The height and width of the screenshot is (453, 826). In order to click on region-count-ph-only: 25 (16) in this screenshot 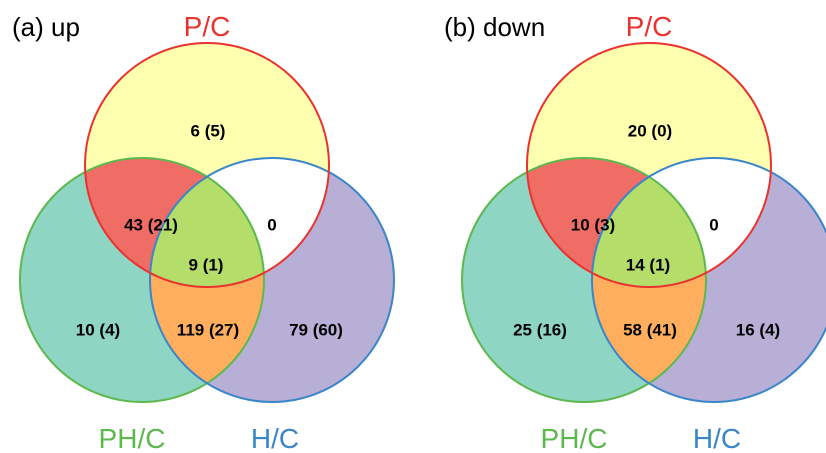, I will do `click(540, 330)`.